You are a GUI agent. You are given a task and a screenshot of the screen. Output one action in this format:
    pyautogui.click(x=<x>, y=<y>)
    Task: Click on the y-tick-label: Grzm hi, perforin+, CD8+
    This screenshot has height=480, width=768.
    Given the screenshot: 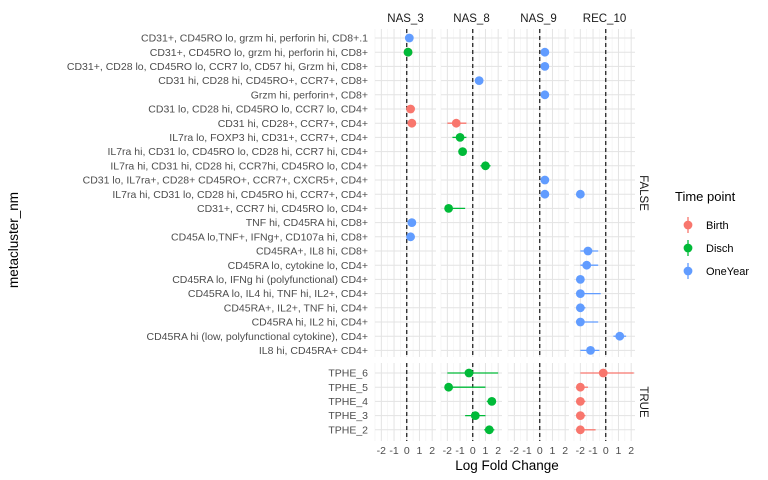 What is the action you would take?
    pyautogui.click(x=309, y=95)
    